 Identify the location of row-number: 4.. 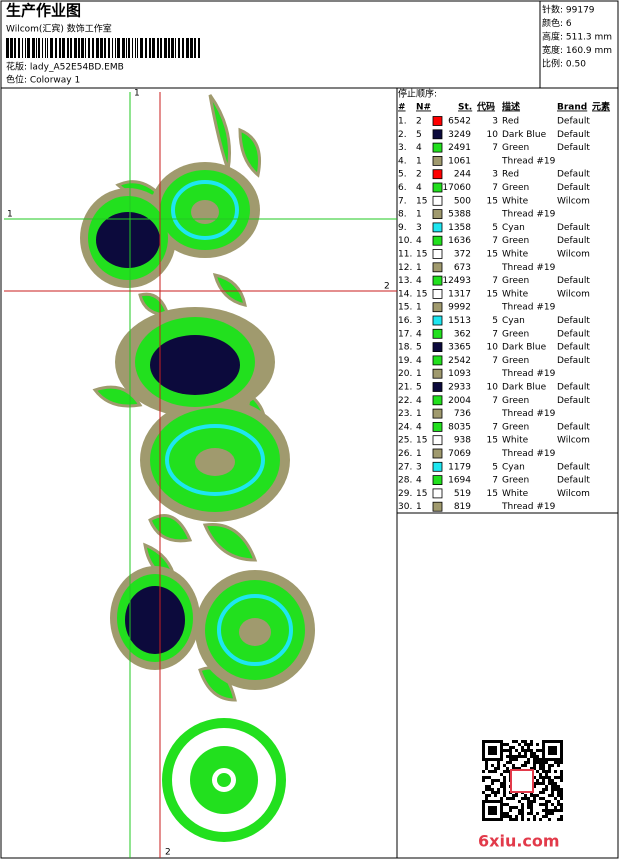
(402, 161).